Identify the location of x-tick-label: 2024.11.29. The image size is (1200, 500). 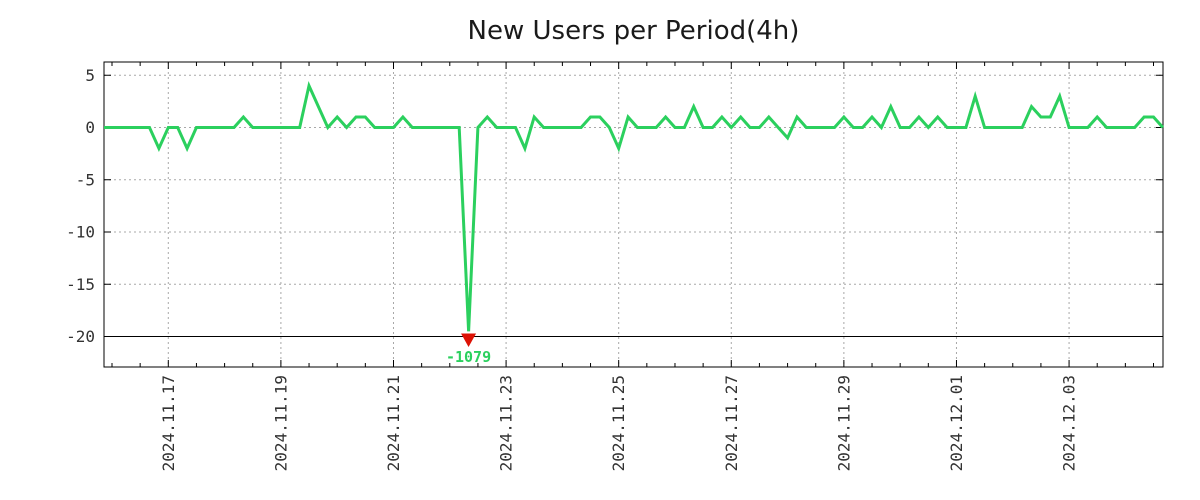
(843, 423).